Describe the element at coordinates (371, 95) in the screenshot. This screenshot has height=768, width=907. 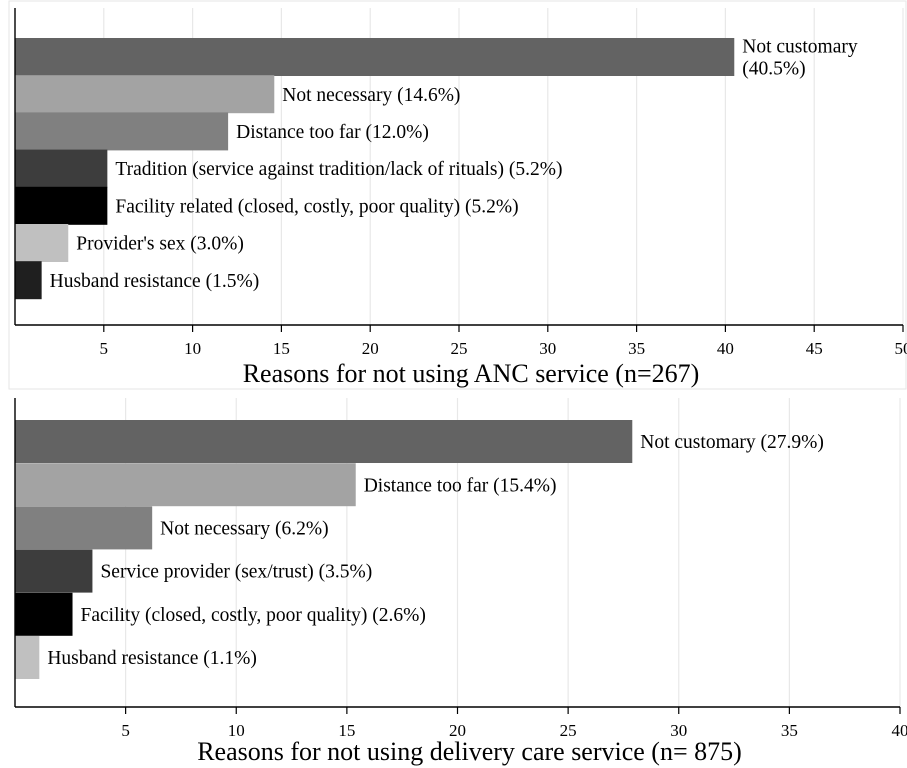
I see `data-label: Not necessary (14.6%)` at that location.